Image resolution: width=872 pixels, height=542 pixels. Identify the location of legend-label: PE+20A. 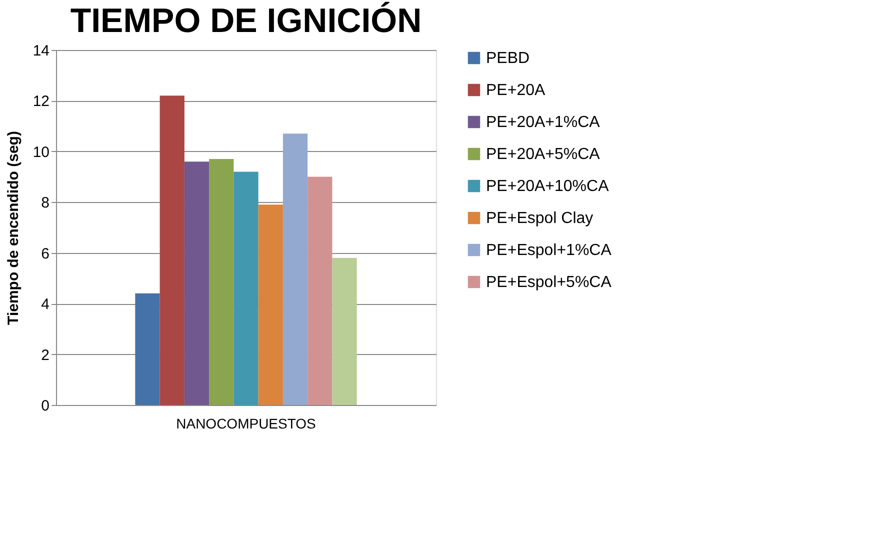
(516, 90).